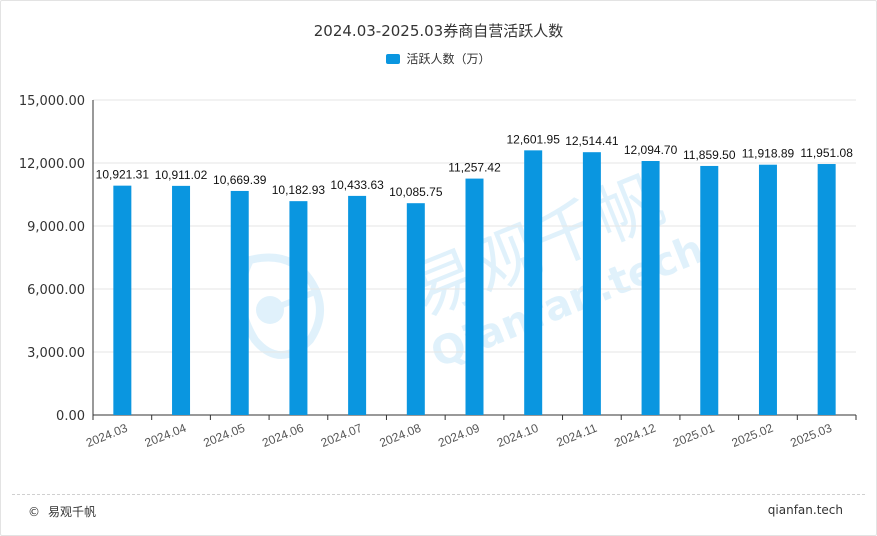 The height and width of the screenshot is (536, 877). I want to click on x-tick-label: 2024.03, so click(107, 435).